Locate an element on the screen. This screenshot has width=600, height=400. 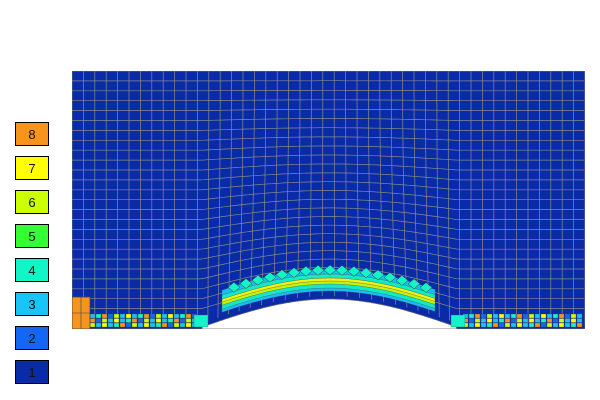
legend-item-2: 2 is located at coordinates (32, 338).